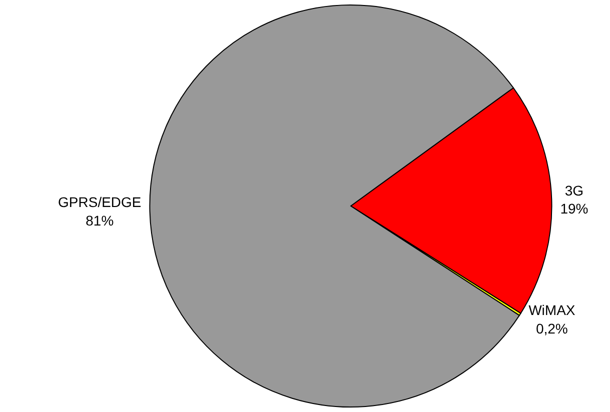  What do you see at coordinates (100, 202) in the screenshot?
I see `slice-label: GPRS/EDGE` at bounding box center [100, 202].